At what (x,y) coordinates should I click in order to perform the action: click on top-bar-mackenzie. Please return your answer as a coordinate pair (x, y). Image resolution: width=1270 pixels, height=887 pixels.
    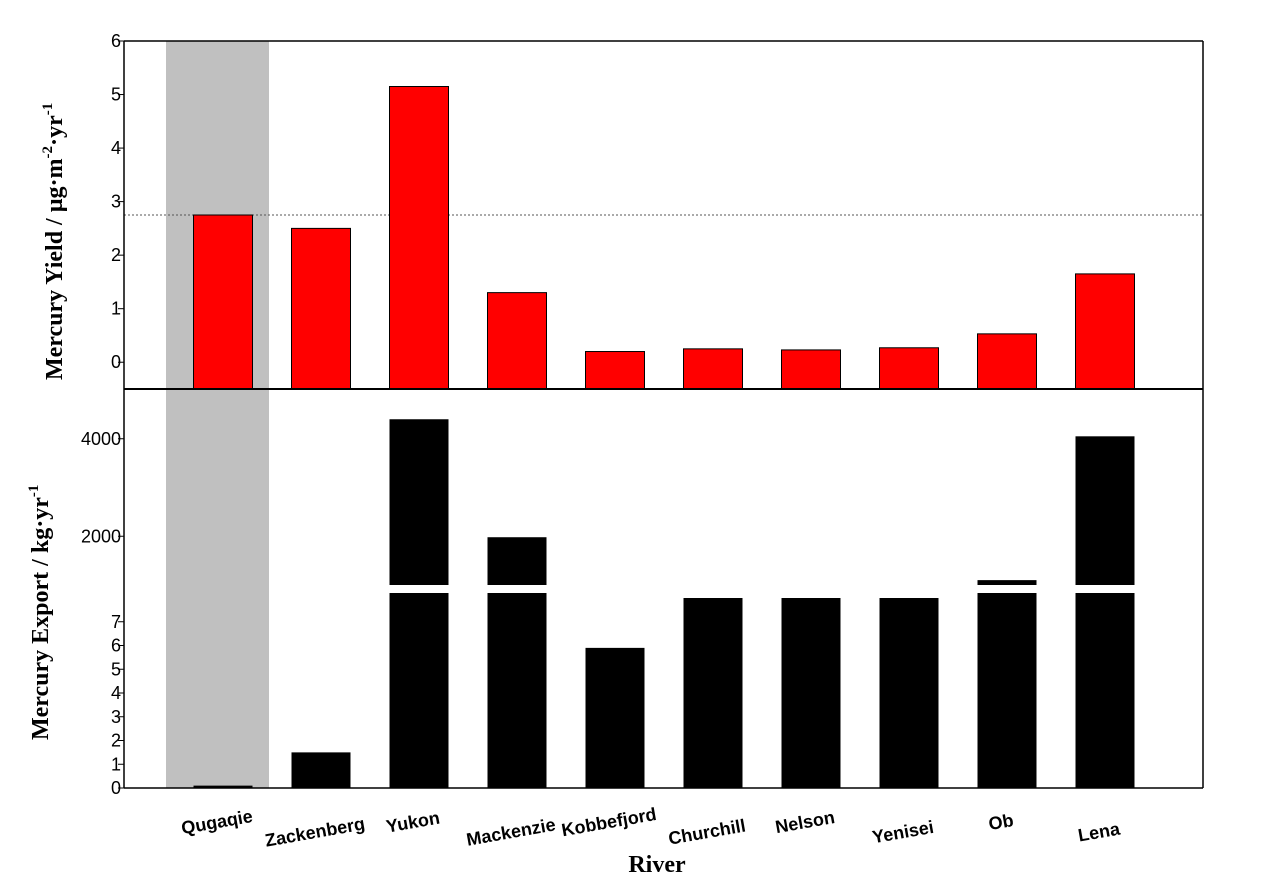
    Looking at the image, I should click on (517, 341).